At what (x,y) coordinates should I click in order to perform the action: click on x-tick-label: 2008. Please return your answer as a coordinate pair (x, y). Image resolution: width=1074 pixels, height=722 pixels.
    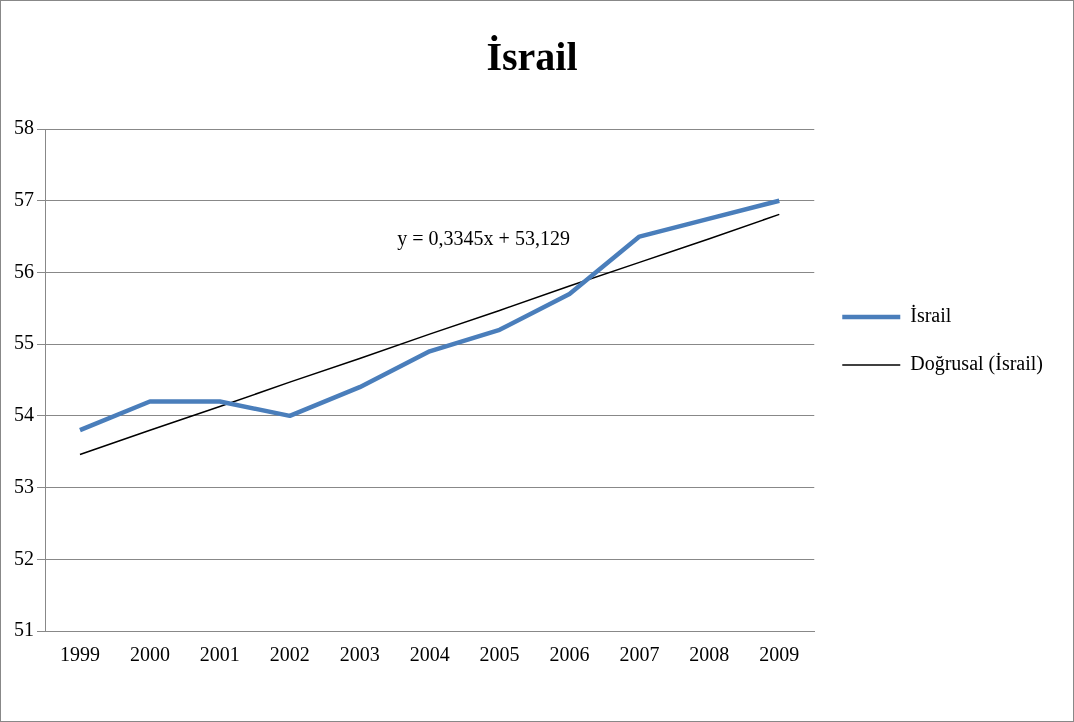
    Looking at the image, I should click on (709, 654).